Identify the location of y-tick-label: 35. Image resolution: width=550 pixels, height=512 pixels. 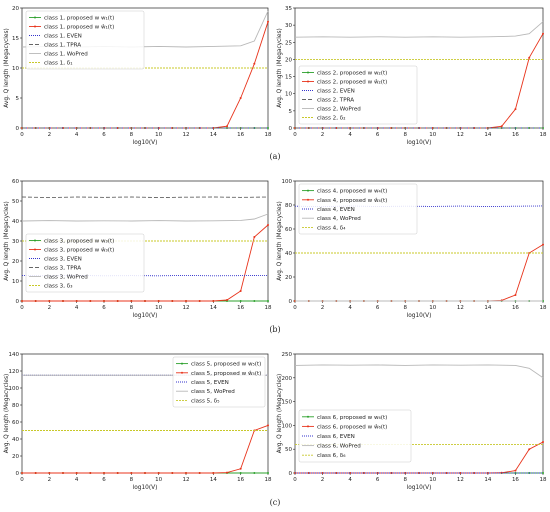
(288, 9).